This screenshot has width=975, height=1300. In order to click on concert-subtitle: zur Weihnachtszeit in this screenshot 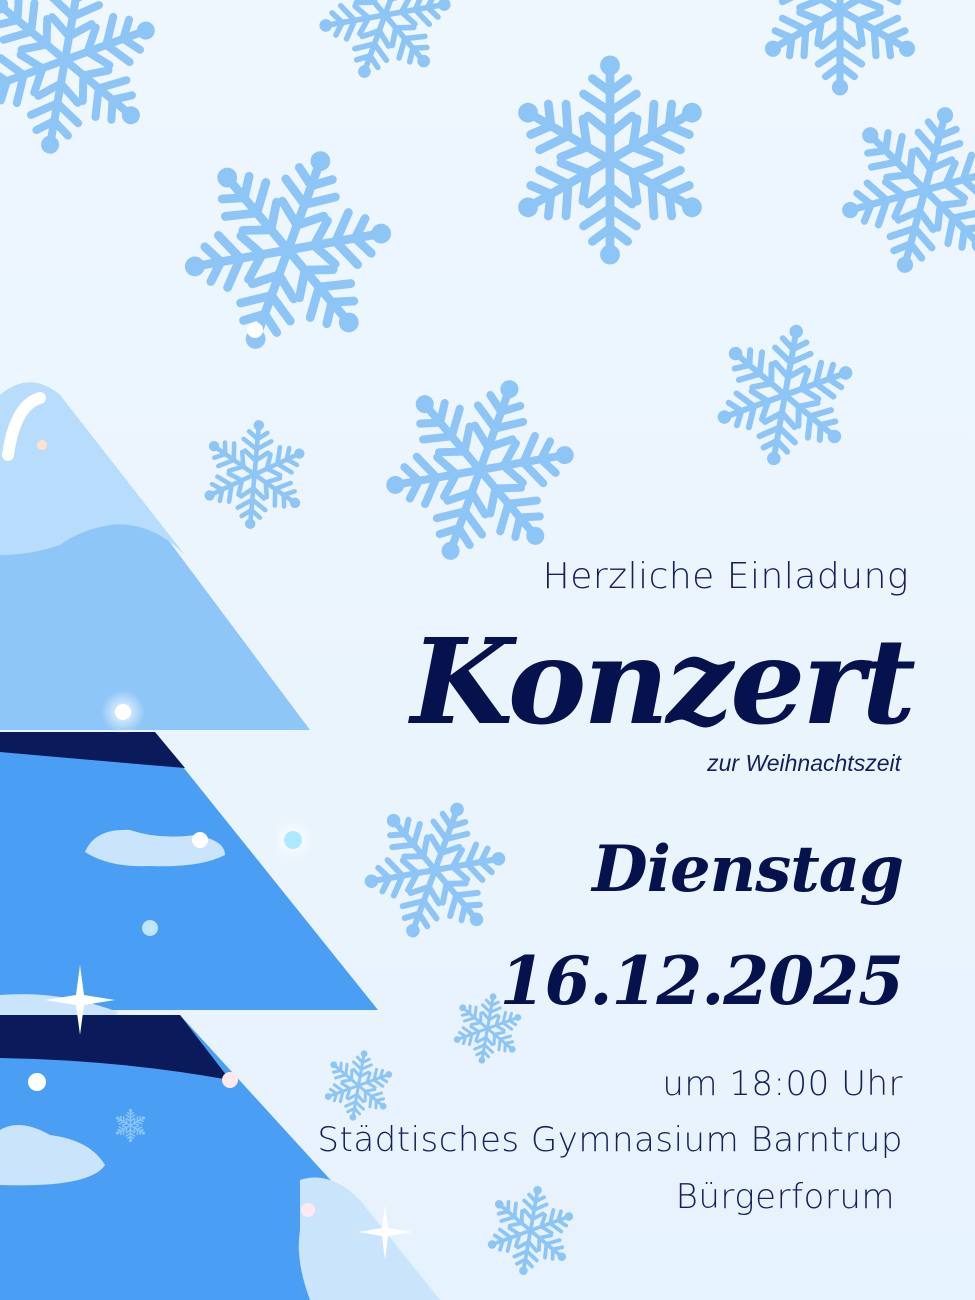, I will do `click(804, 763)`.